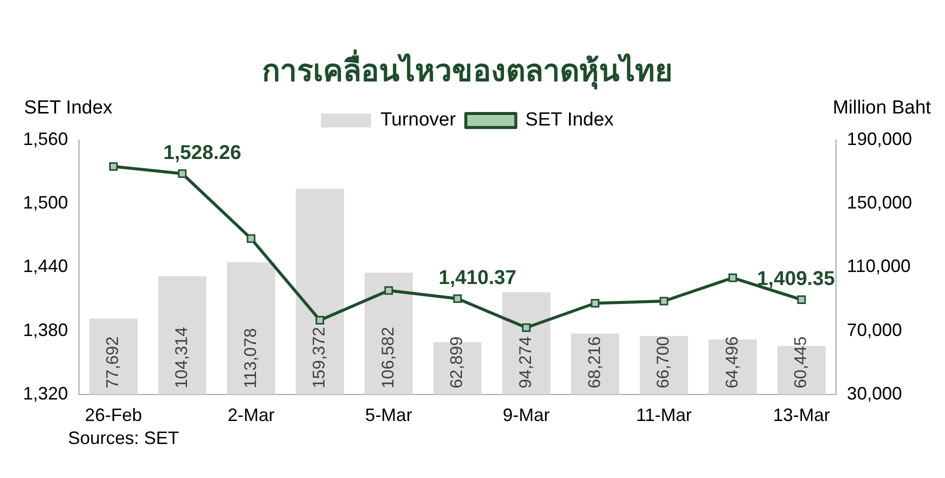 The image size is (945, 478). Describe the element at coordinates (418, 120) in the screenshot. I see `legend-label: Turnover` at that location.